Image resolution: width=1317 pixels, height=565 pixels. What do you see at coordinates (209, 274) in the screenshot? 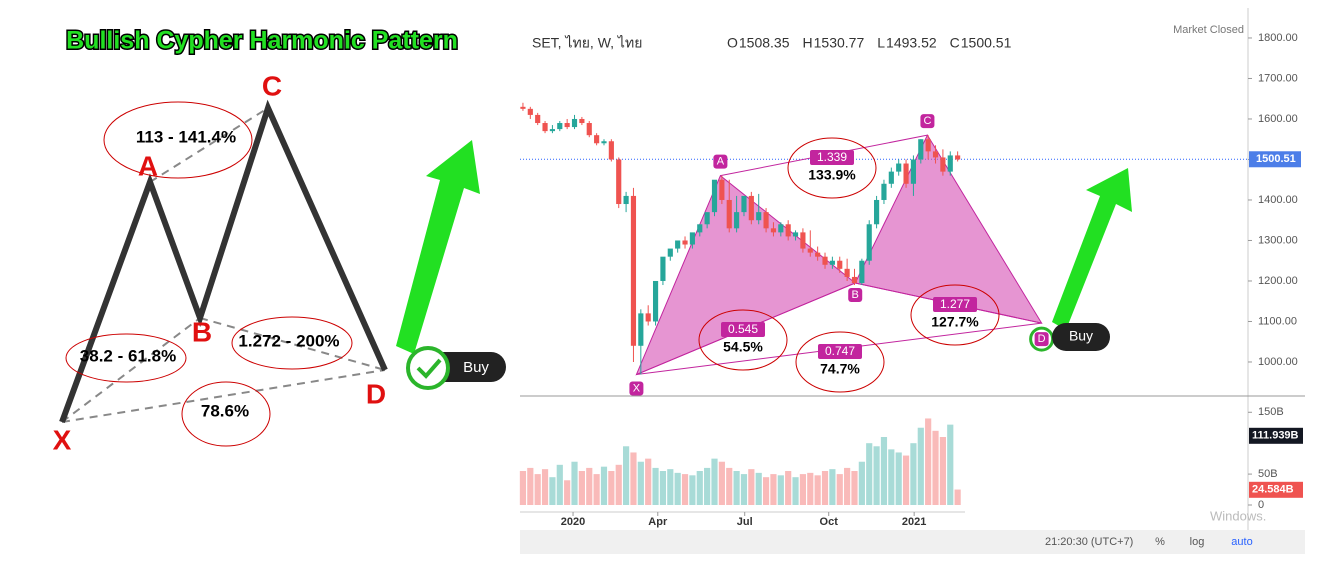
I see `ellipses` at bounding box center [209, 274].